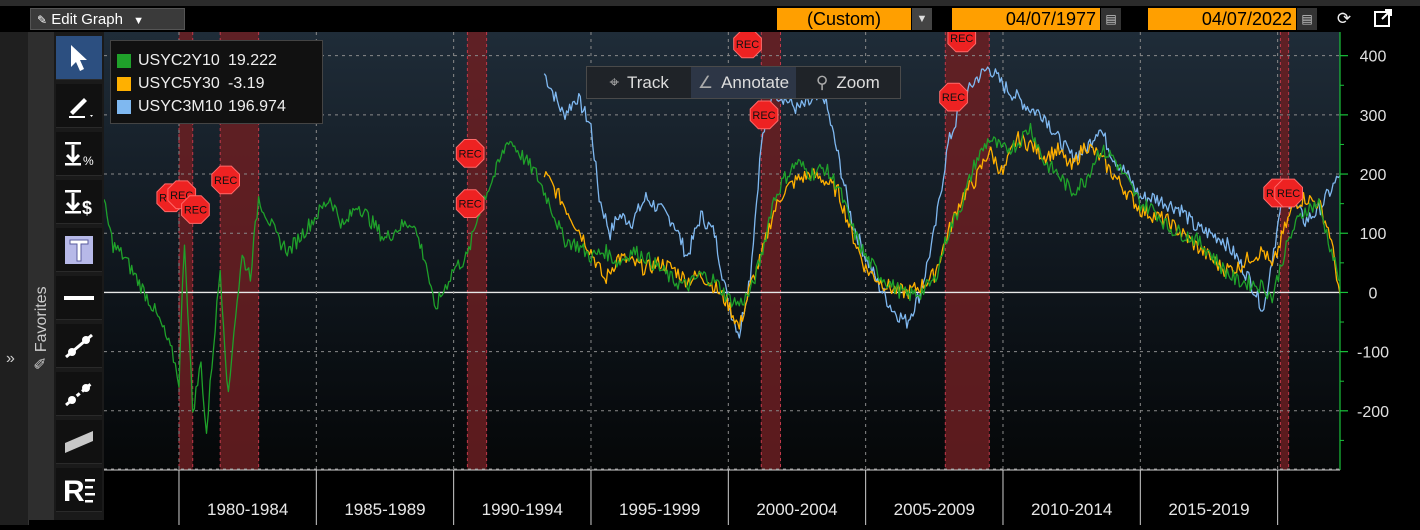 The width and height of the screenshot is (1420, 530). I want to click on draw-pen-tool, so click(79, 106).